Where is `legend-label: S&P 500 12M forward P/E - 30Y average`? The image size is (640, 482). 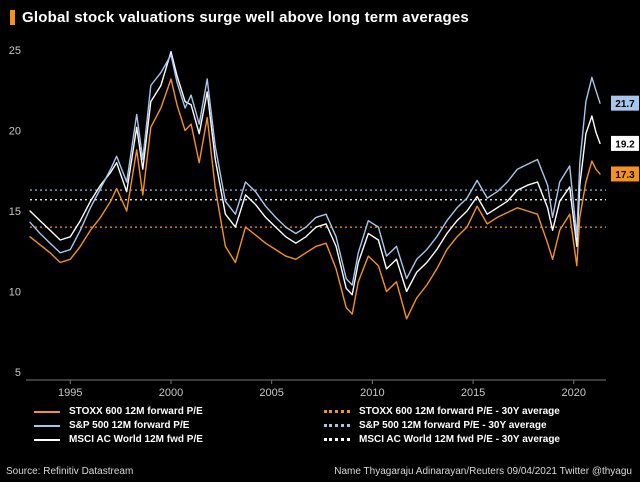
legend-label: S&P 500 12M forward P/E - 30Y average is located at coordinates (453, 425).